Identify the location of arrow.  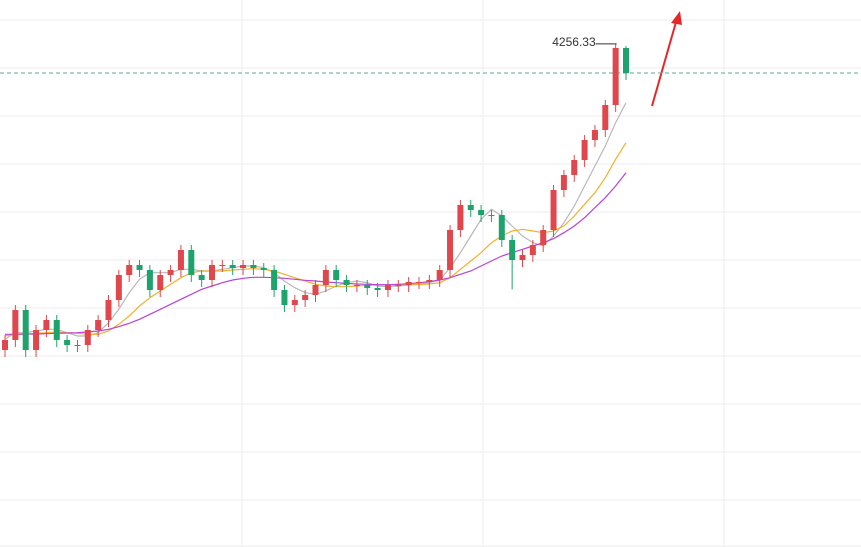
(666, 59).